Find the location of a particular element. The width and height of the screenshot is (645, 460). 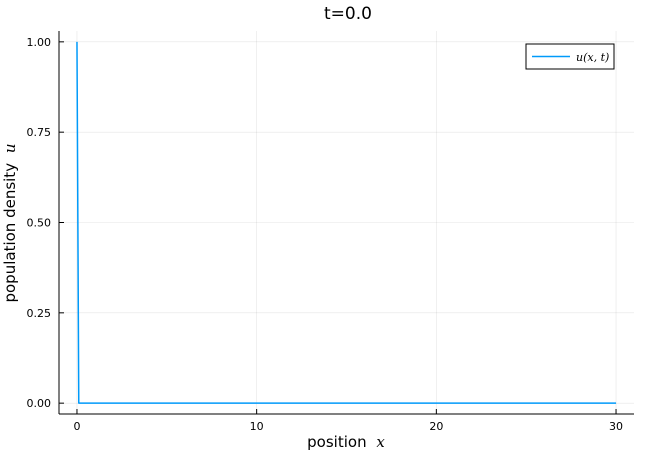

x-tick-label: 10 is located at coordinates (257, 426).